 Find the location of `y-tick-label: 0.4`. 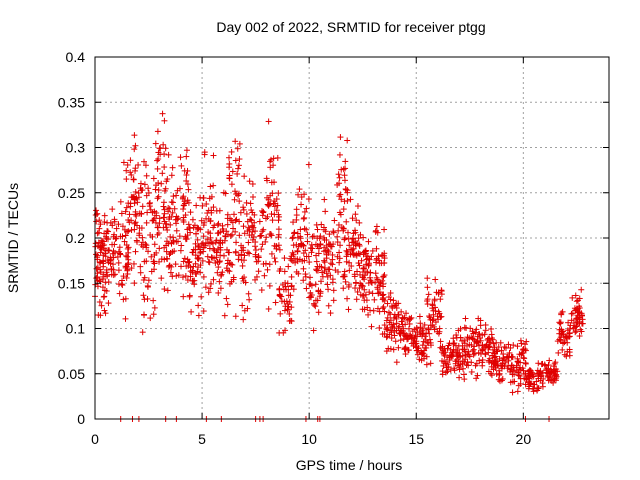

y-tick-label: 0.4 is located at coordinates (76, 57).